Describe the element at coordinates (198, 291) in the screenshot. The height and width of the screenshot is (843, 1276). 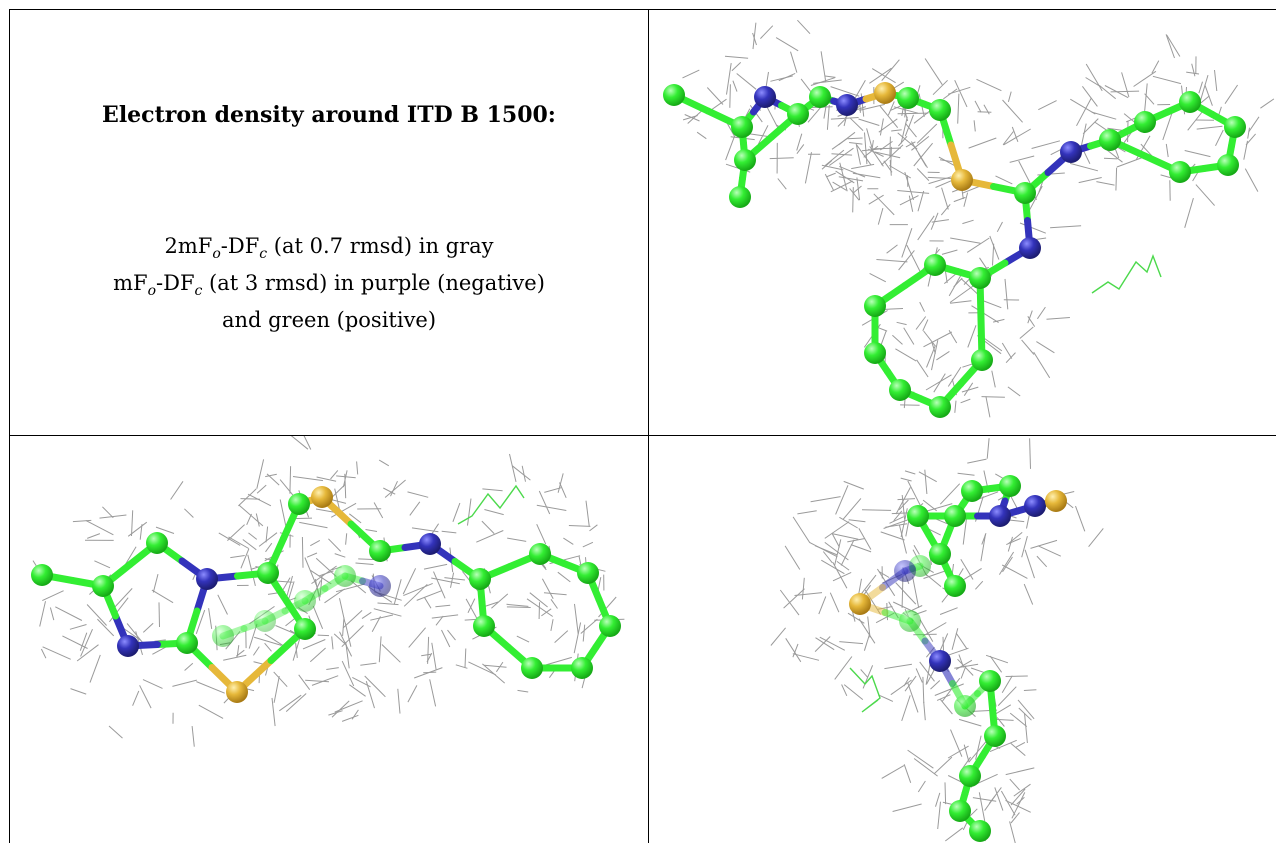
I see `legend-2-sub-c: c` at that location.